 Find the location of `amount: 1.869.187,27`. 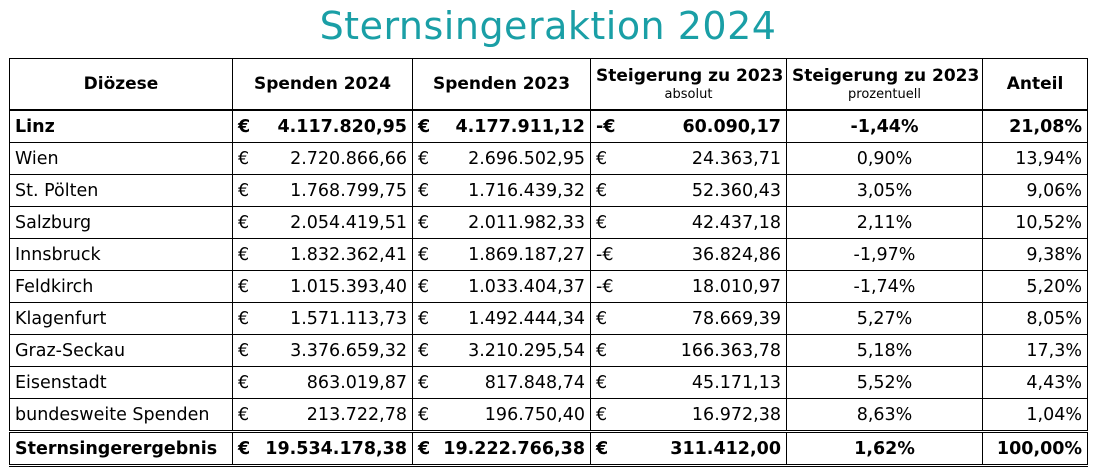

amount: 1.869.187,27 is located at coordinates (526, 254).